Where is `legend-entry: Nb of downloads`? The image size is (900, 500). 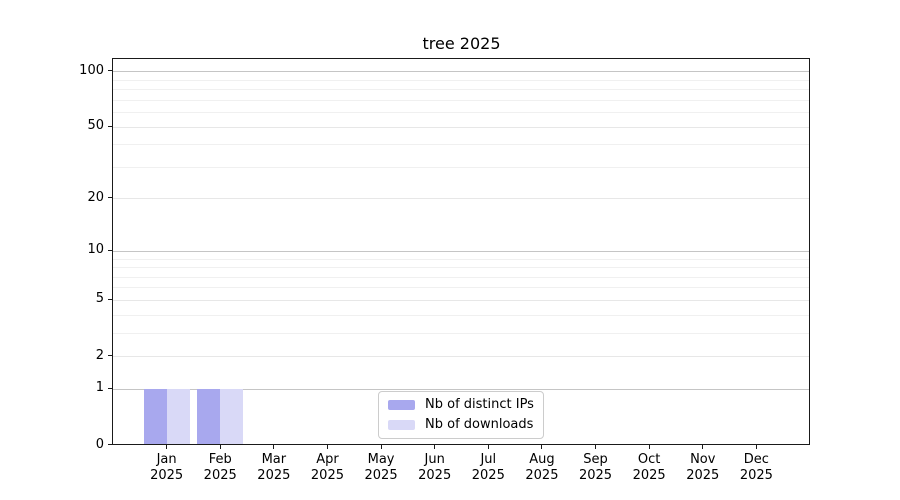
legend-entry: Nb of downloads is located at coordinates (461, 425).